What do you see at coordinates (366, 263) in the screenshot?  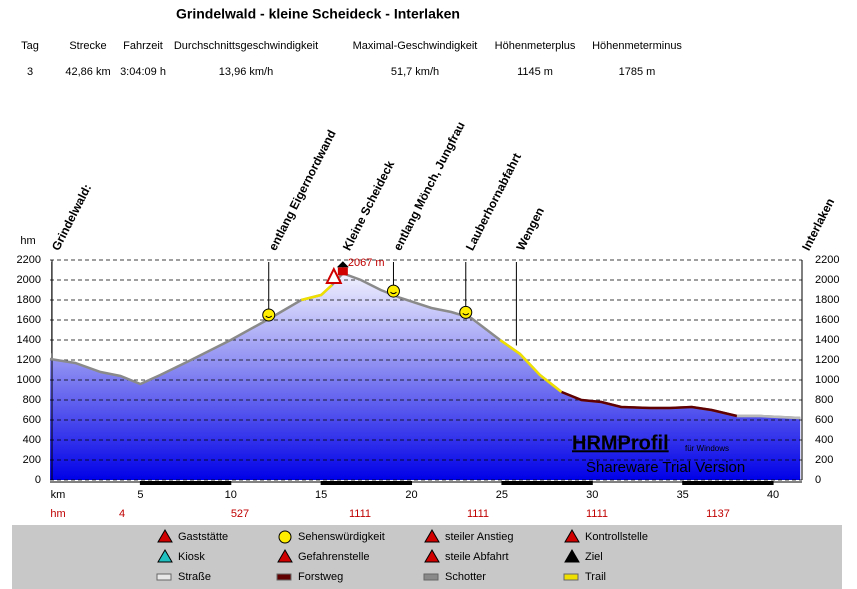 I see `peak-label: 2067 m` at bounding box center [366, 263].